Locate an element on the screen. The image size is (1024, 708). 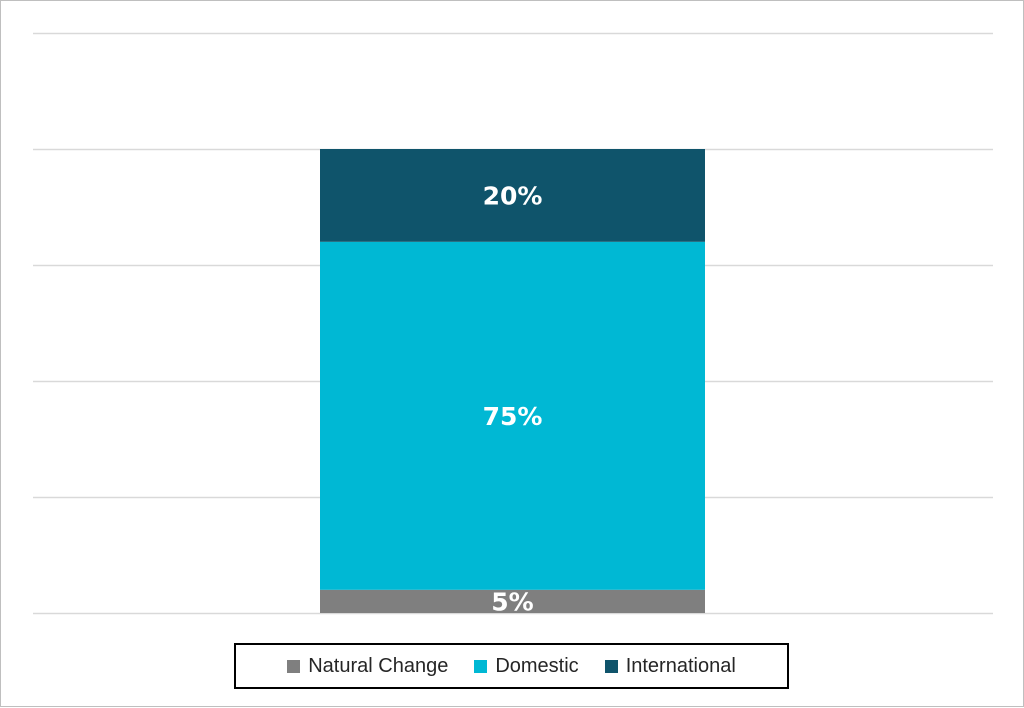
legend-swatch-domestic is located at coordinates (481, 666).